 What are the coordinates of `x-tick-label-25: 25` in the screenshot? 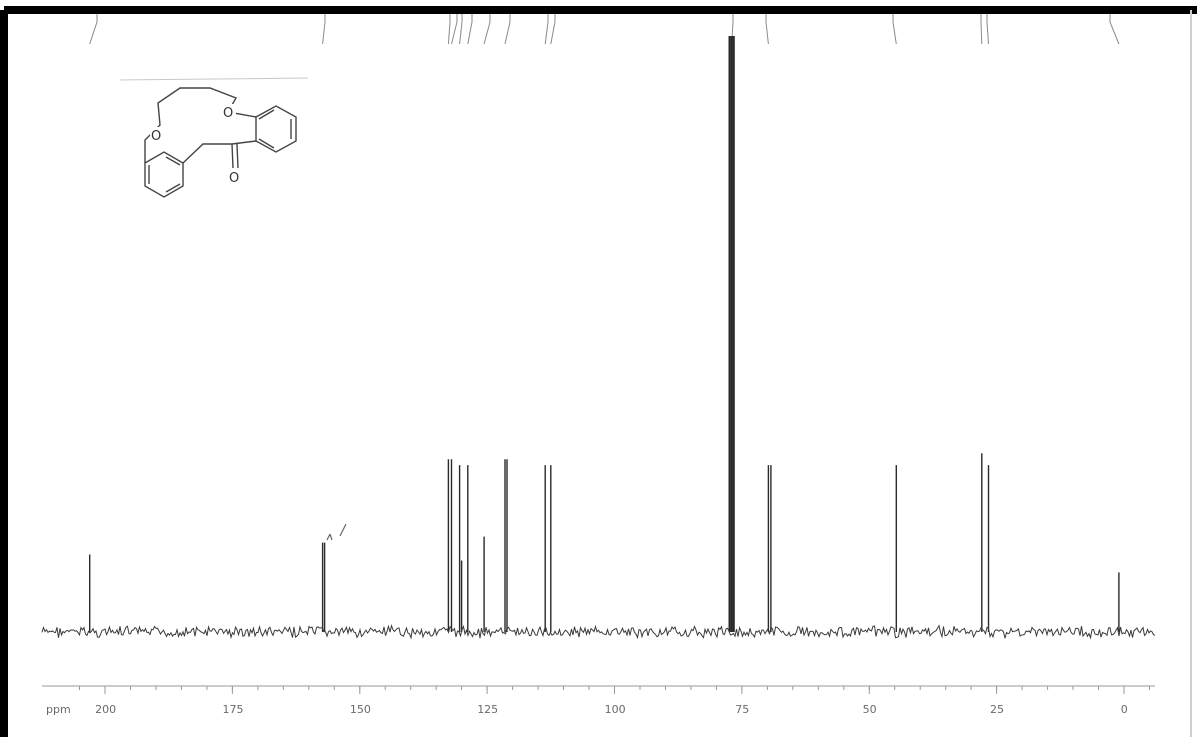 It's located at (997, 709).